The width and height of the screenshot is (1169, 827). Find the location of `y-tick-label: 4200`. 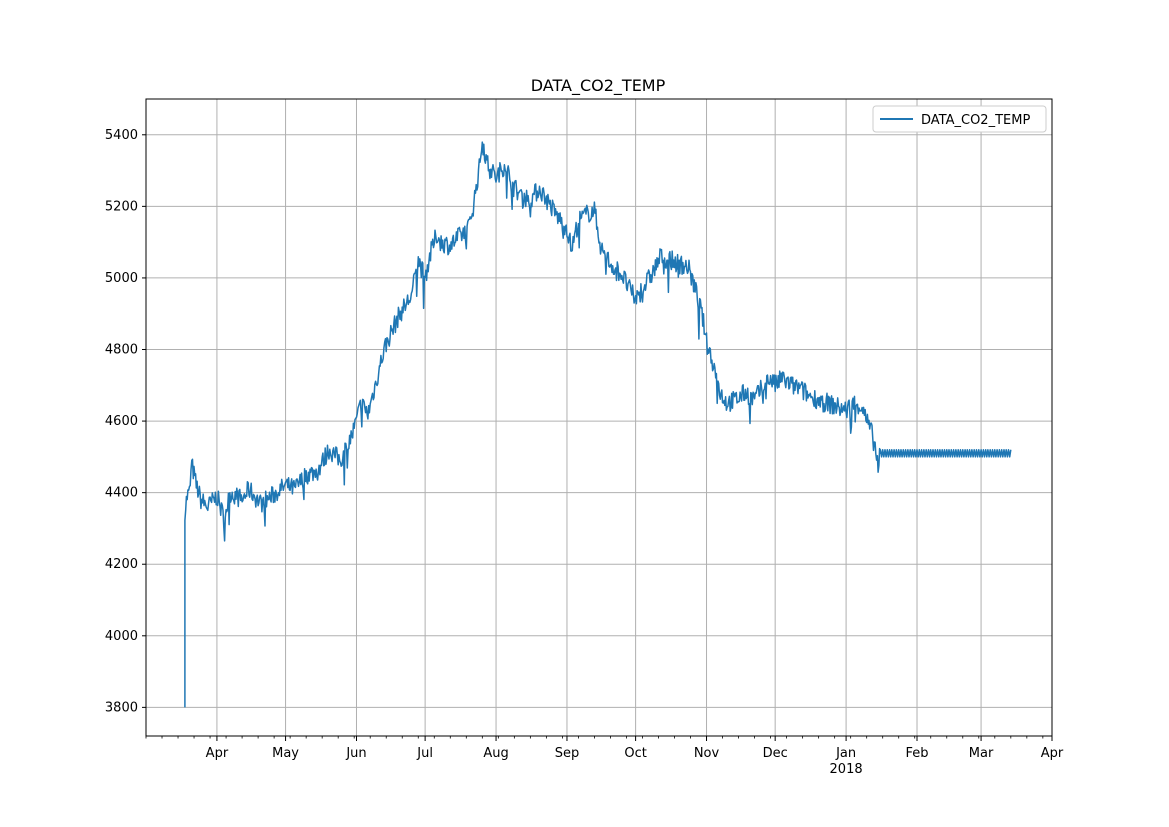

y-tick-label: 4200 is located at coordinates (121, 564).